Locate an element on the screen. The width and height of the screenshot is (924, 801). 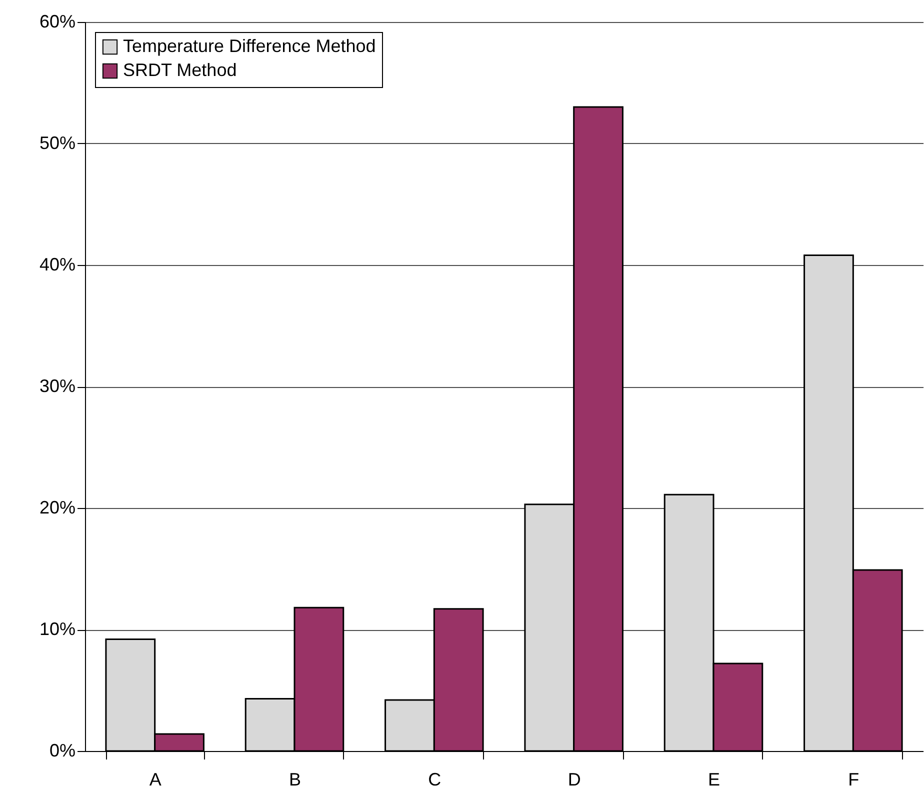
y-tick-label: 30% is located at coordinates (57, 386).